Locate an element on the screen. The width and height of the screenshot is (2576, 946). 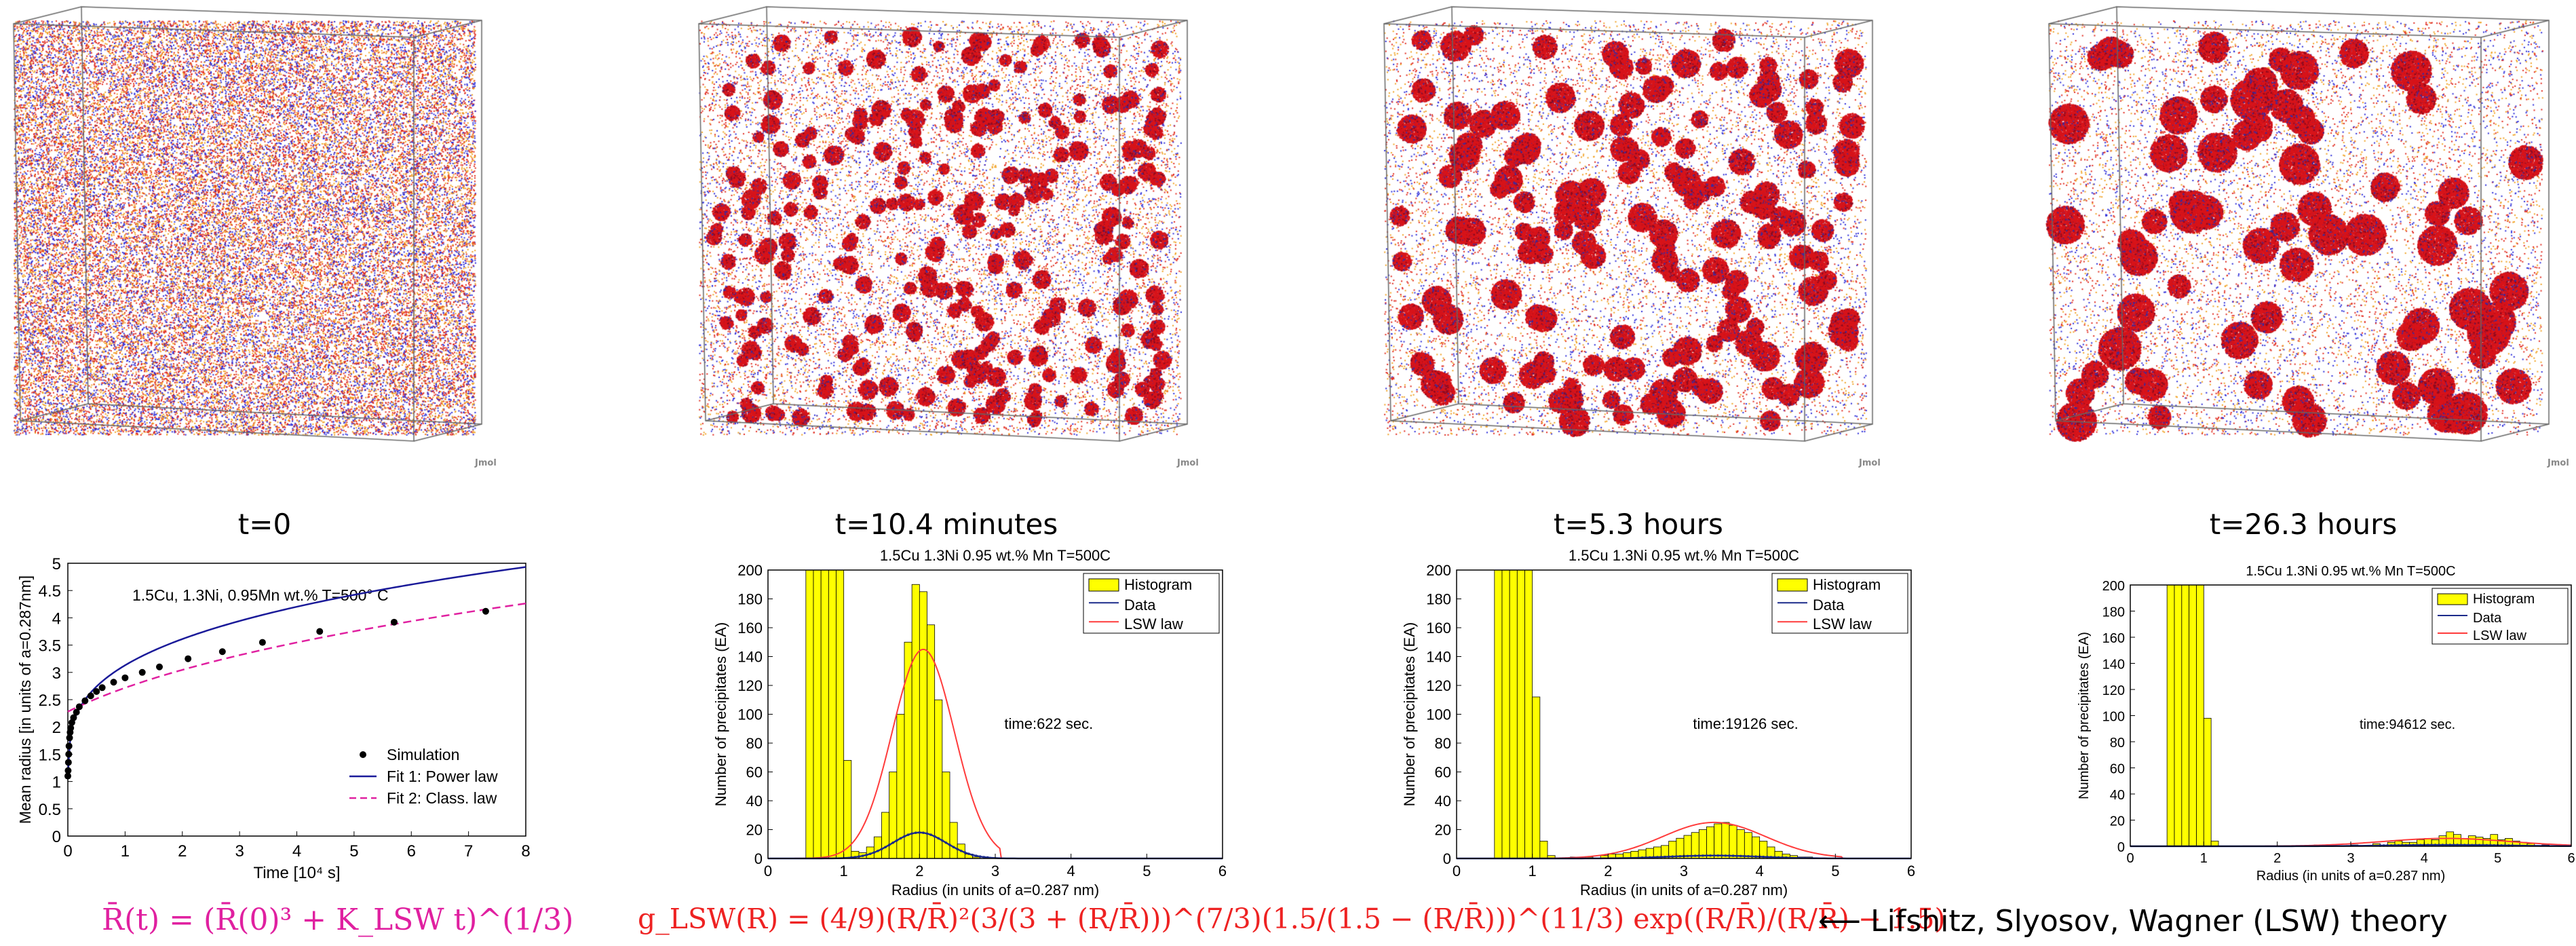
x-tick-label: 7 is located at coordinates (469, 851).